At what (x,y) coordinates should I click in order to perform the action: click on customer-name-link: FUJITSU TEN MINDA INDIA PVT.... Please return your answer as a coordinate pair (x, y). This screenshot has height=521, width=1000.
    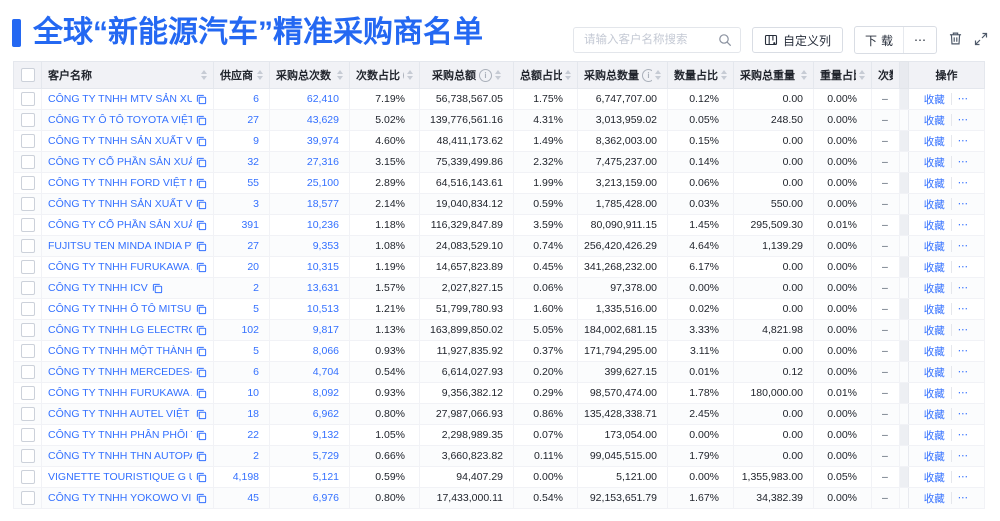
    Looking at the image, I should click on (120, 246).